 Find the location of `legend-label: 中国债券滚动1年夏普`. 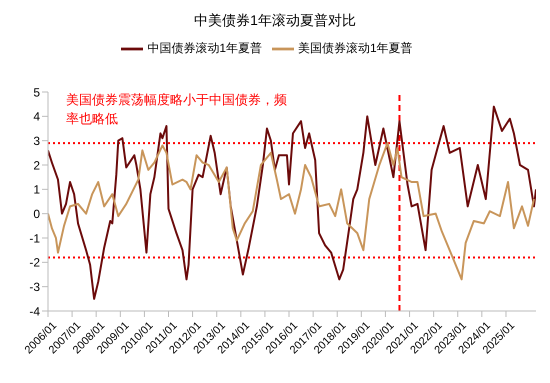

legend-label: 中国债券滚动1年夏普 is located at coordinates (204, 48).